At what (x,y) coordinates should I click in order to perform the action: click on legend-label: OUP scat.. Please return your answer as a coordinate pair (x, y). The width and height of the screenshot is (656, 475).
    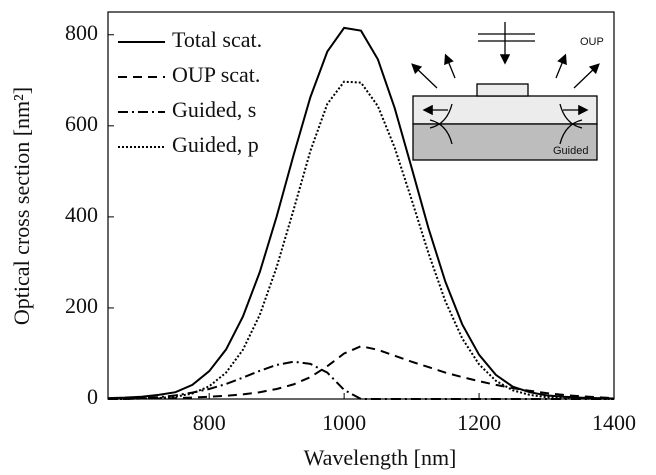
    Looking at the image, I should click on (216, 74).